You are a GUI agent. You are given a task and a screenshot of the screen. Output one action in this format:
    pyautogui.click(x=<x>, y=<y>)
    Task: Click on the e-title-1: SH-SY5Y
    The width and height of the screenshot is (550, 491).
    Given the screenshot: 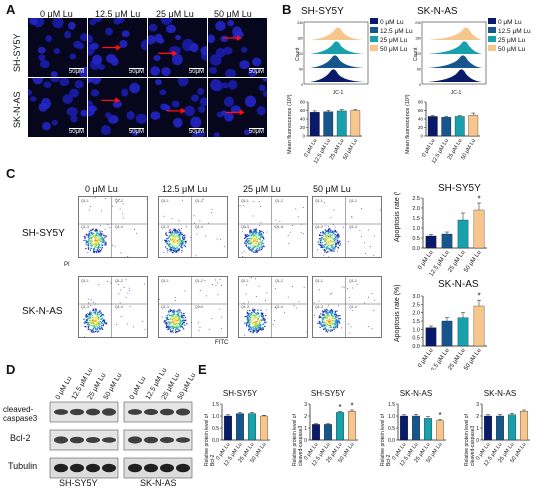 What is the action you would take?
    pyautogui.click(x=328, y=393)
    